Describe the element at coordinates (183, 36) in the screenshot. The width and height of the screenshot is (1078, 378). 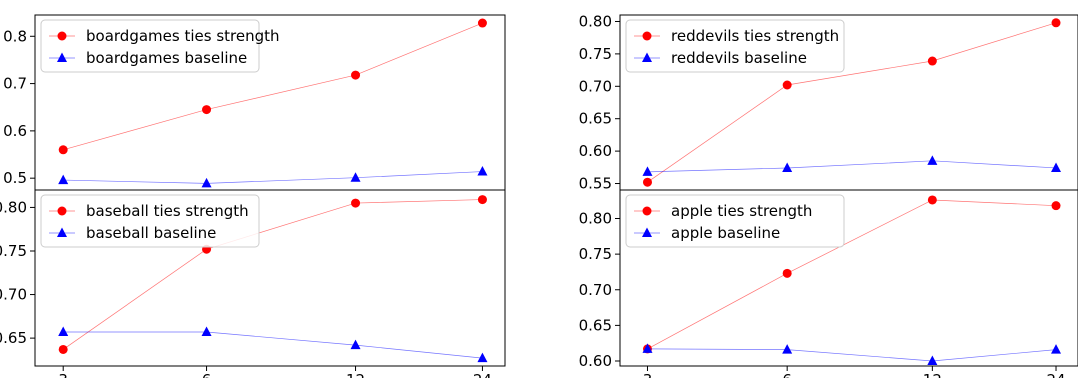
I see `legend-label: boardgames ties strength` at that location.